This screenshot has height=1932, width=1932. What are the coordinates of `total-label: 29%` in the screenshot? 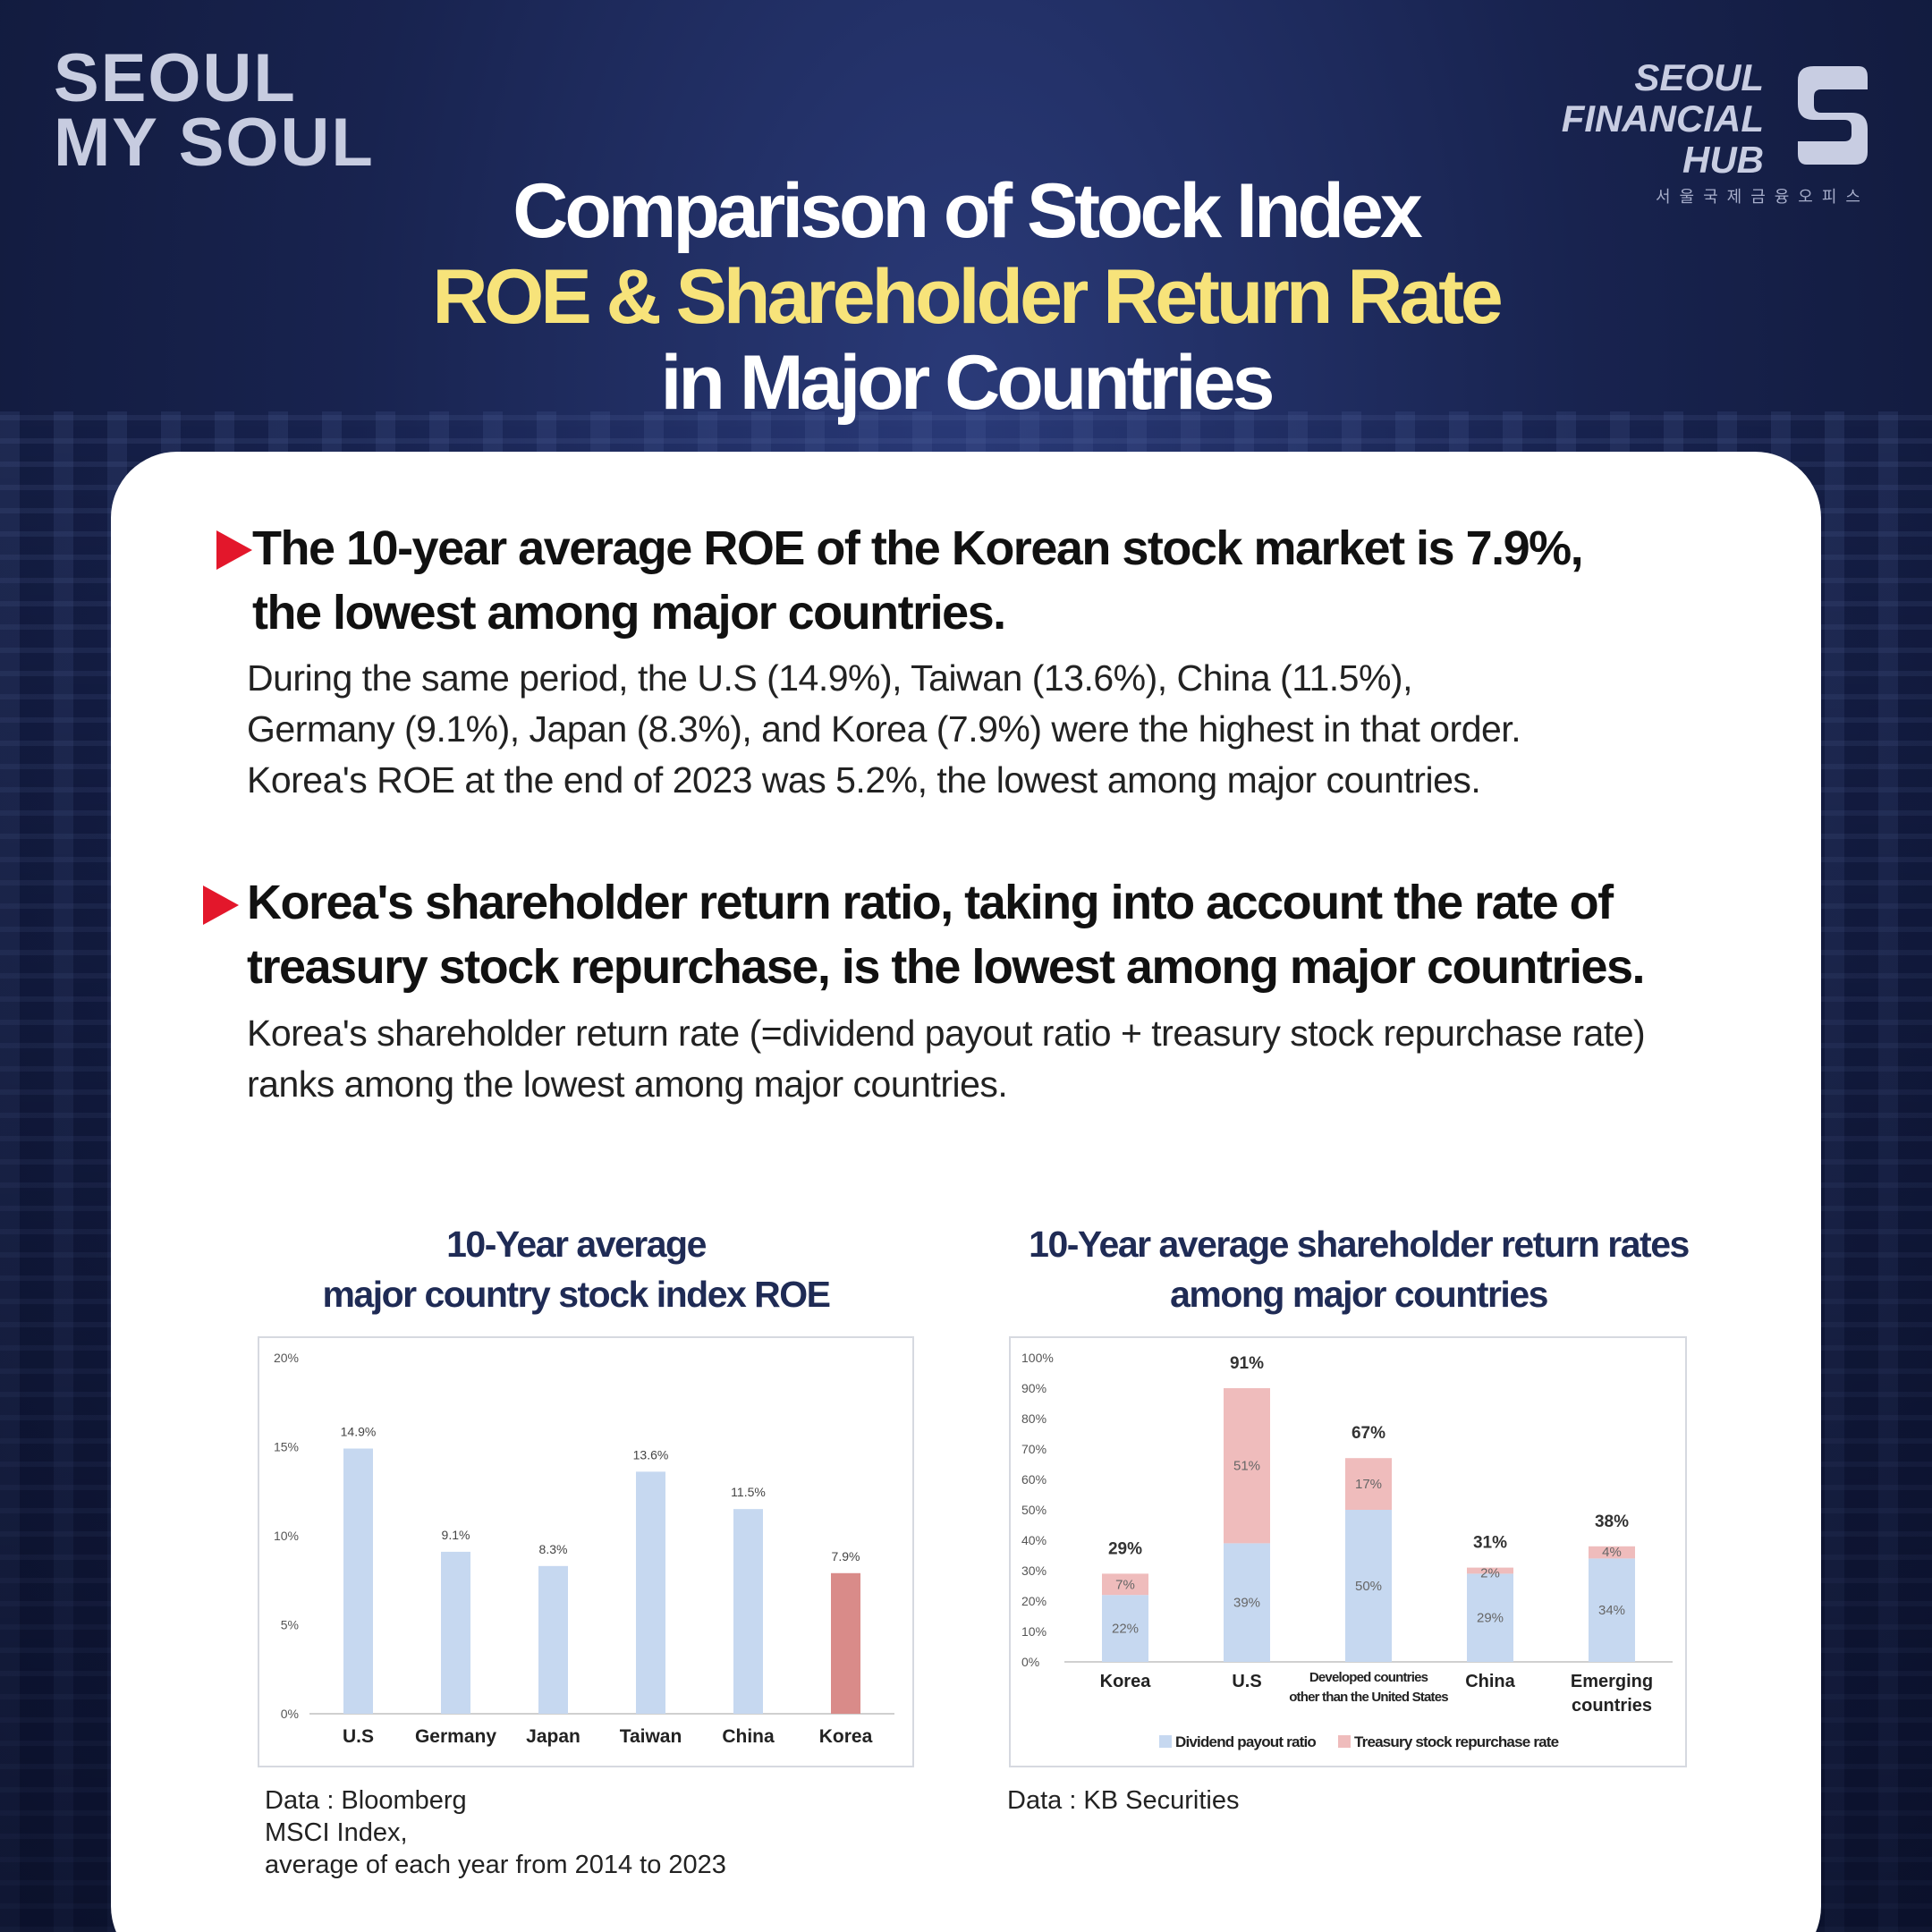 It's located at (1125, 1548).